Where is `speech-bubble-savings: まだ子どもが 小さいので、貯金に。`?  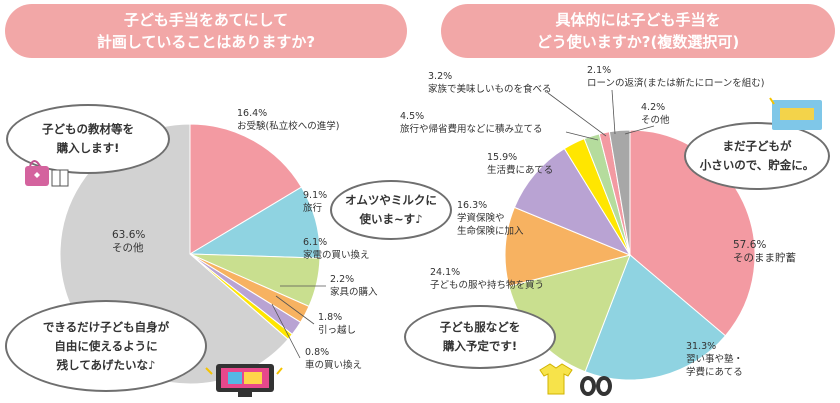 speech-bubble-savings: まだ子どもが 小さいので、貯金に。 is located at coordinates (757, 156).